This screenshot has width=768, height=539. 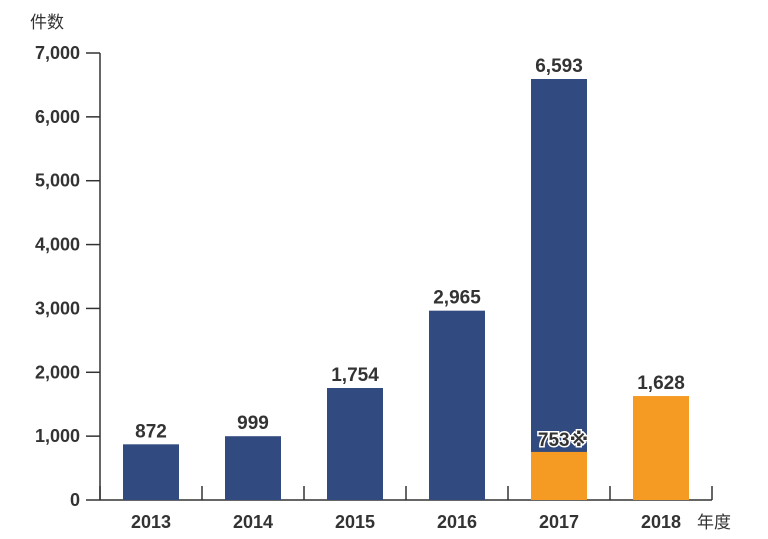 I want to click on x-tick-label: 2015, so click(x=355, y=522).